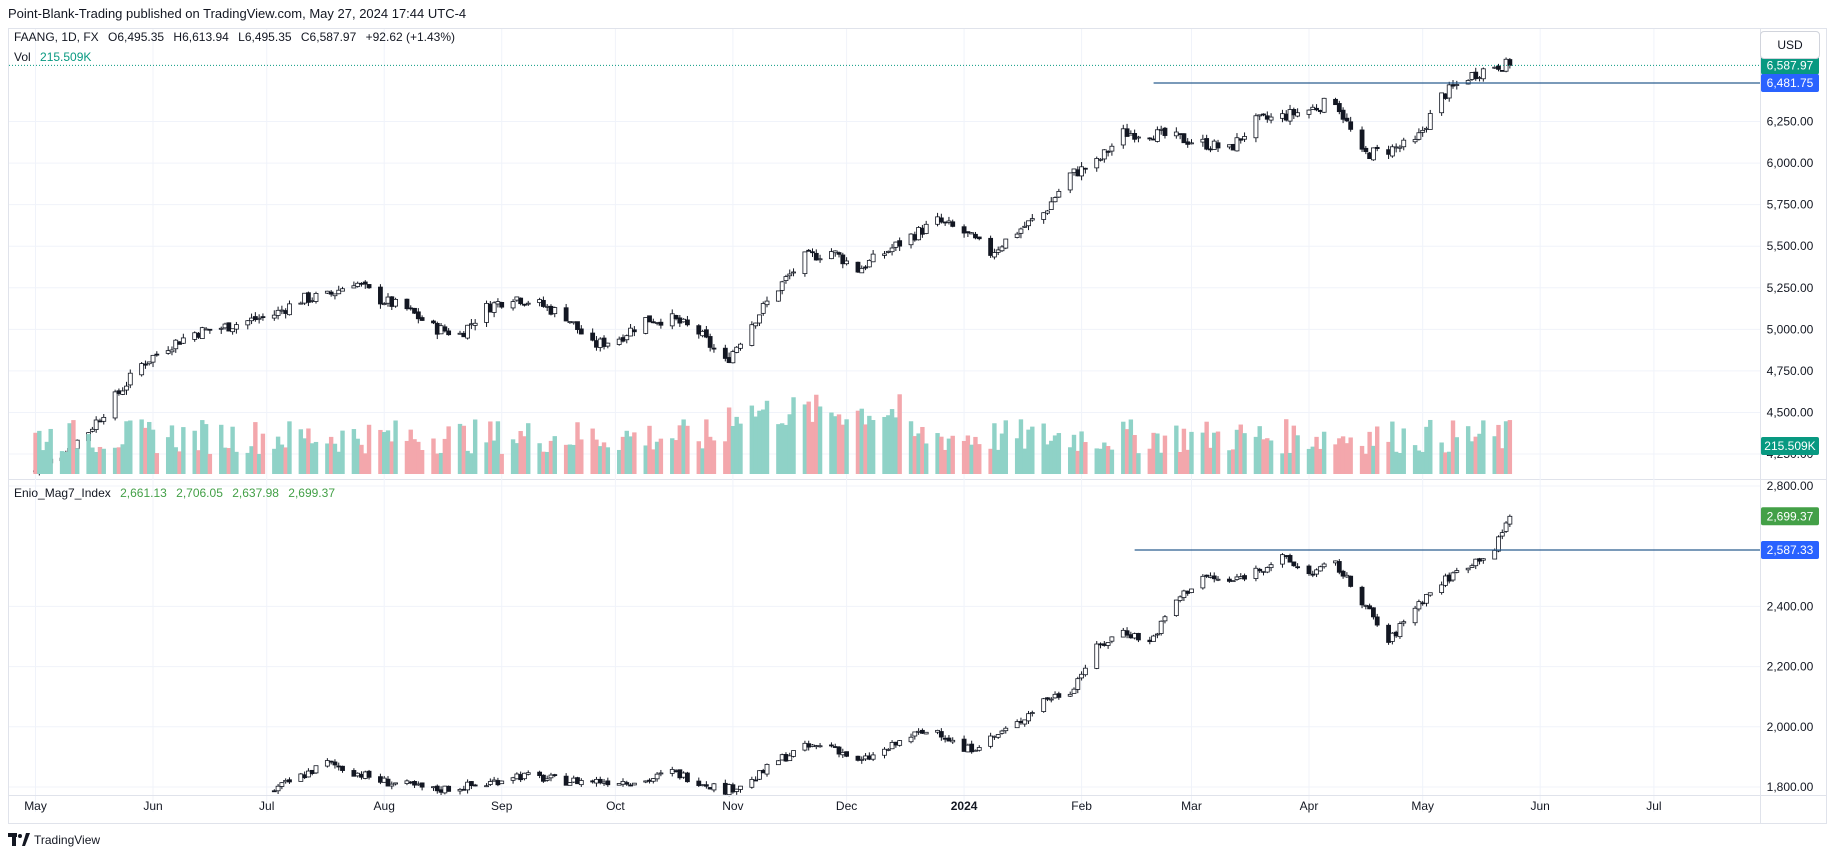 The image size is (1835, 857). What do you see at coordinates (136, 37) in the screenshot?
I see `main-open: O6,495.35` at bounding box center [136, 37].